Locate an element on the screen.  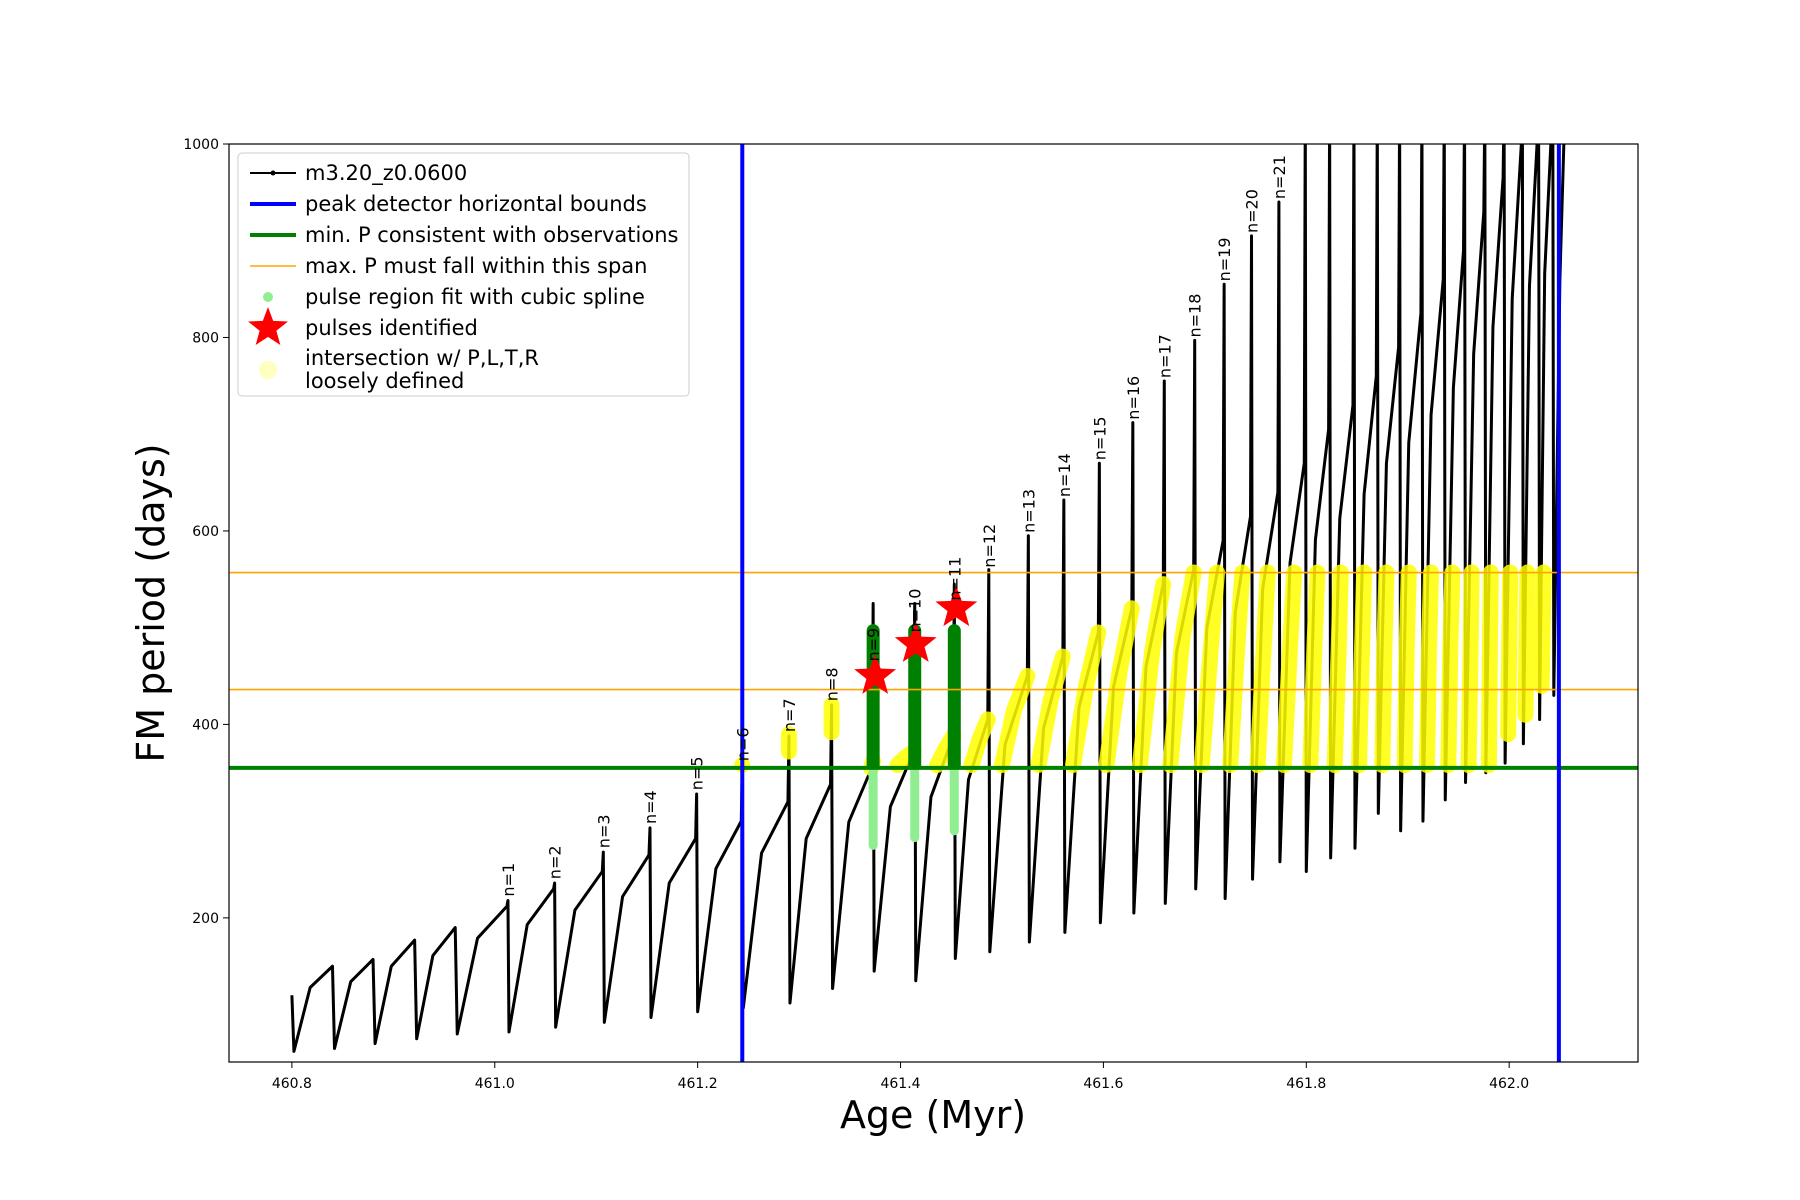
pulse-annotation: n=21 is located at coordinates (1279, 177).